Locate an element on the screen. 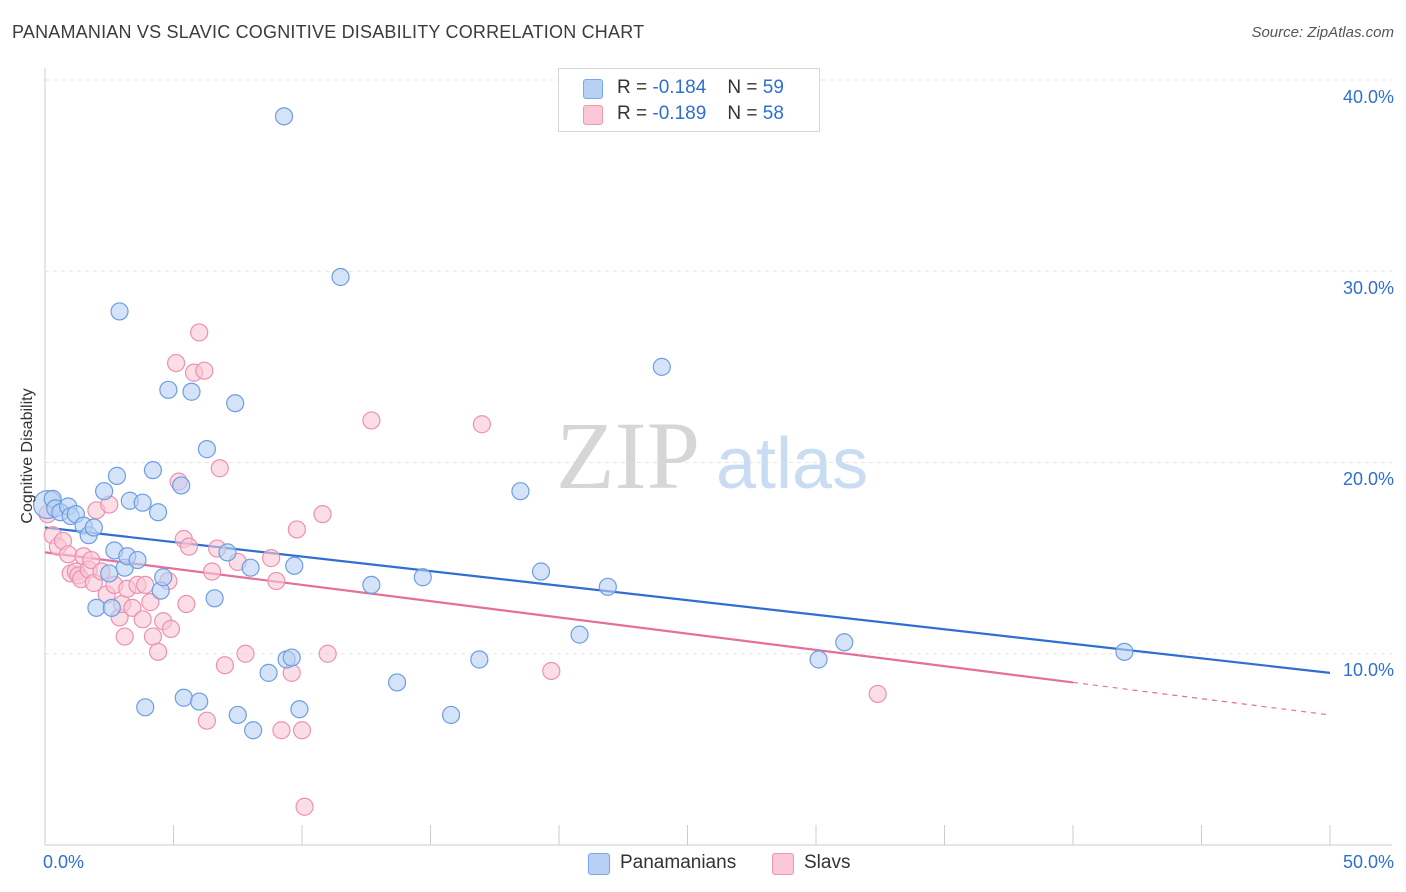  x-tick-label-max: 50.0% is located at coordinates (1368, 862).